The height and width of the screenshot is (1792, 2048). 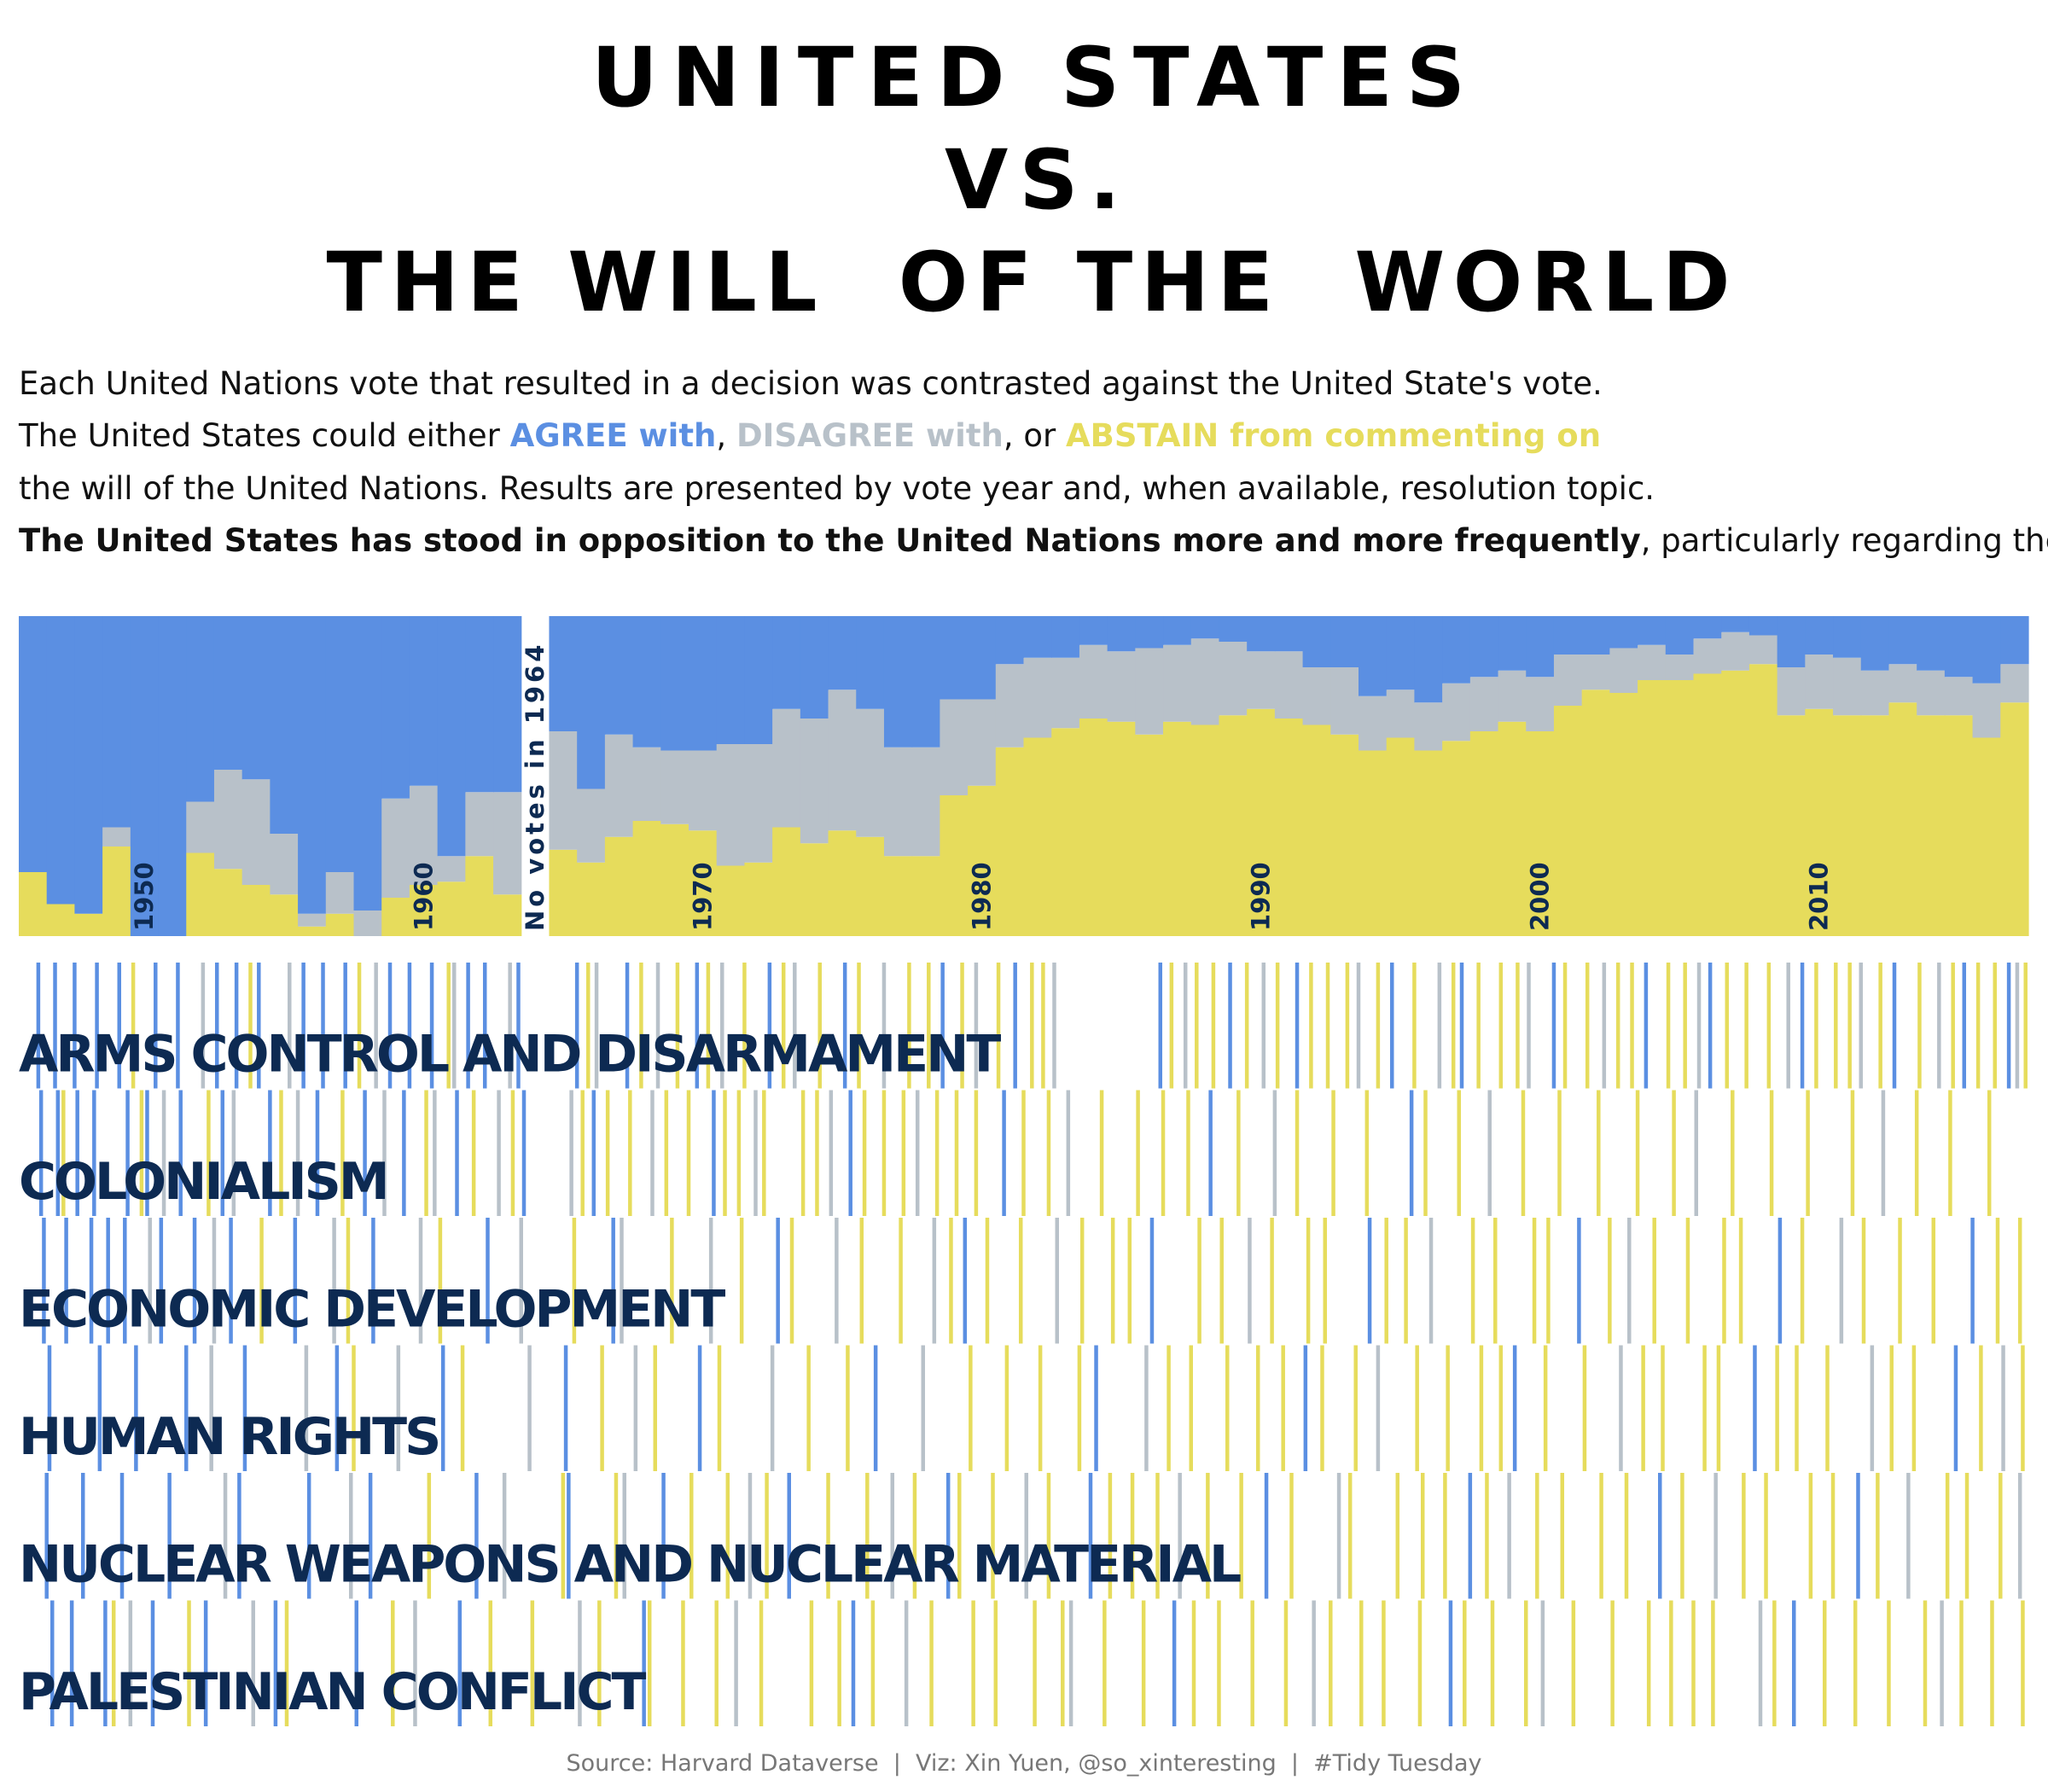 What do you see at coordinates (726, 435) in the screenshot?
I see `description: ,` at bounding box center [726, 435].